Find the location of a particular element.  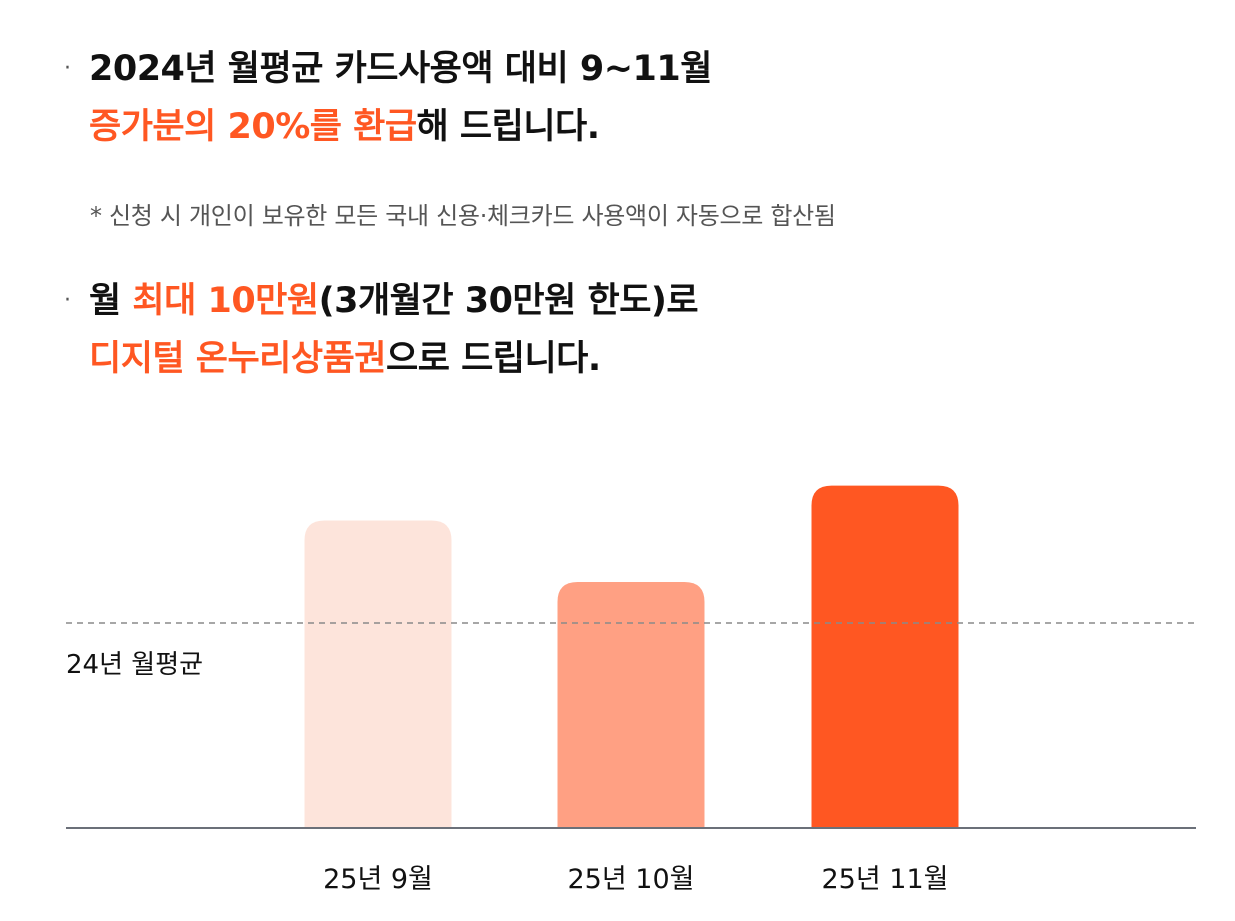

headline-refund-line1: 2024년 월평균 카드사용액 대비 9~11월 is located at coordinates (400, 69).